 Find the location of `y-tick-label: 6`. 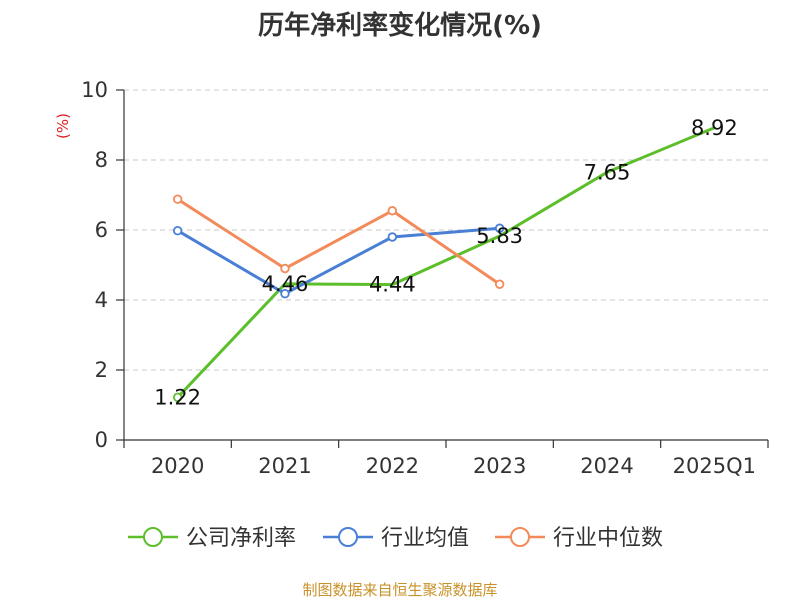

y-tick-label: 6 is located at coordinates (101, 230).